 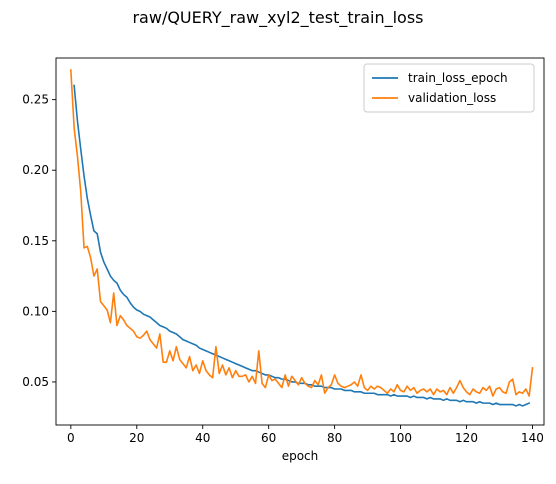 I want to click on x-tick-label: 100, so click(x=400, y=438).